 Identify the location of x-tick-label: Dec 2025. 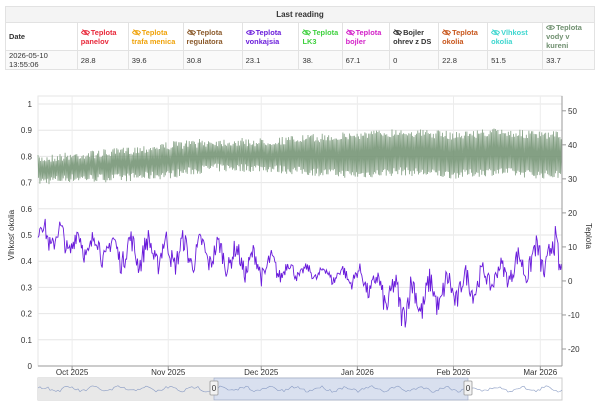
(261, 372).